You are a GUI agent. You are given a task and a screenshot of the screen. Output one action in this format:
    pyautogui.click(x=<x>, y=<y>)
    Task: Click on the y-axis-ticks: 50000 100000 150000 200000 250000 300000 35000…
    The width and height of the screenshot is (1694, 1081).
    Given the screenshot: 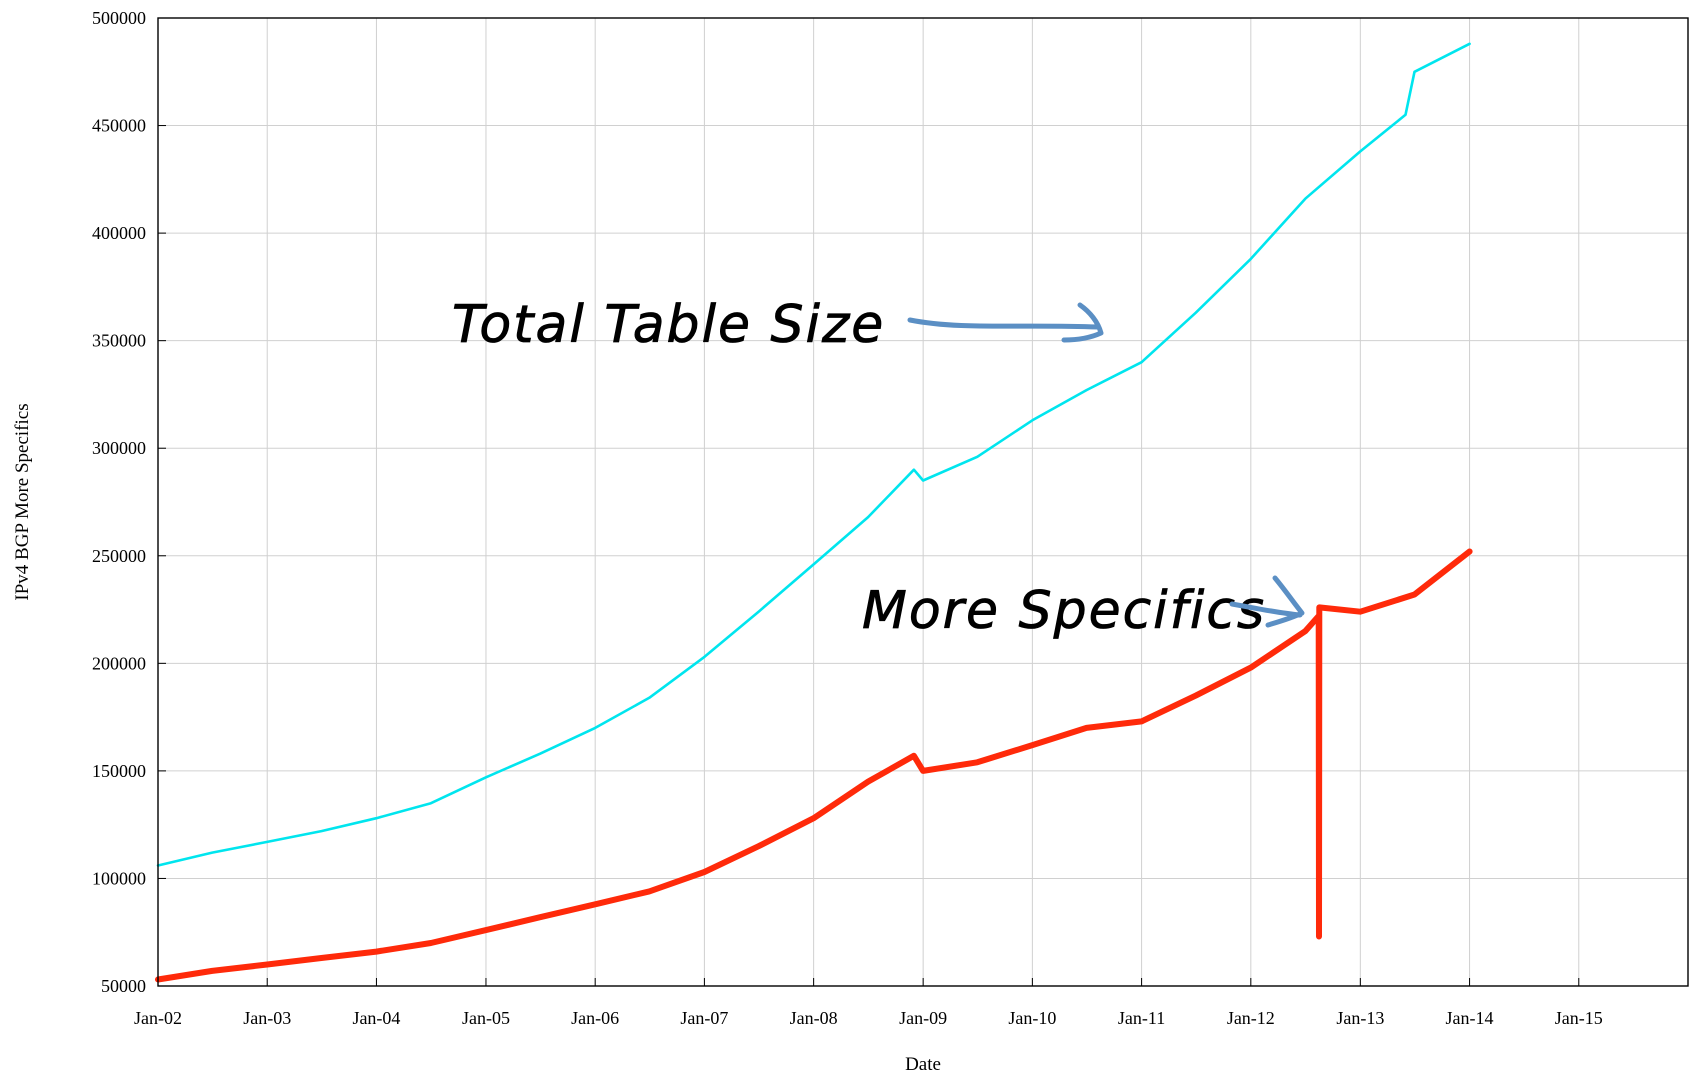 What is the action you would take?
    pyautogui.click(x=129, y=502)
    